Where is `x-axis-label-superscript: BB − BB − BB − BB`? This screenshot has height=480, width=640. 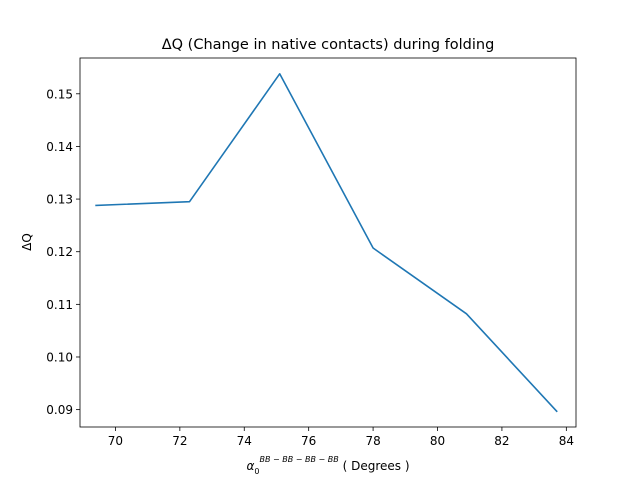 x-axis-label-superscript: BB − BB − BB − BB is located at coordinates (299, 459).